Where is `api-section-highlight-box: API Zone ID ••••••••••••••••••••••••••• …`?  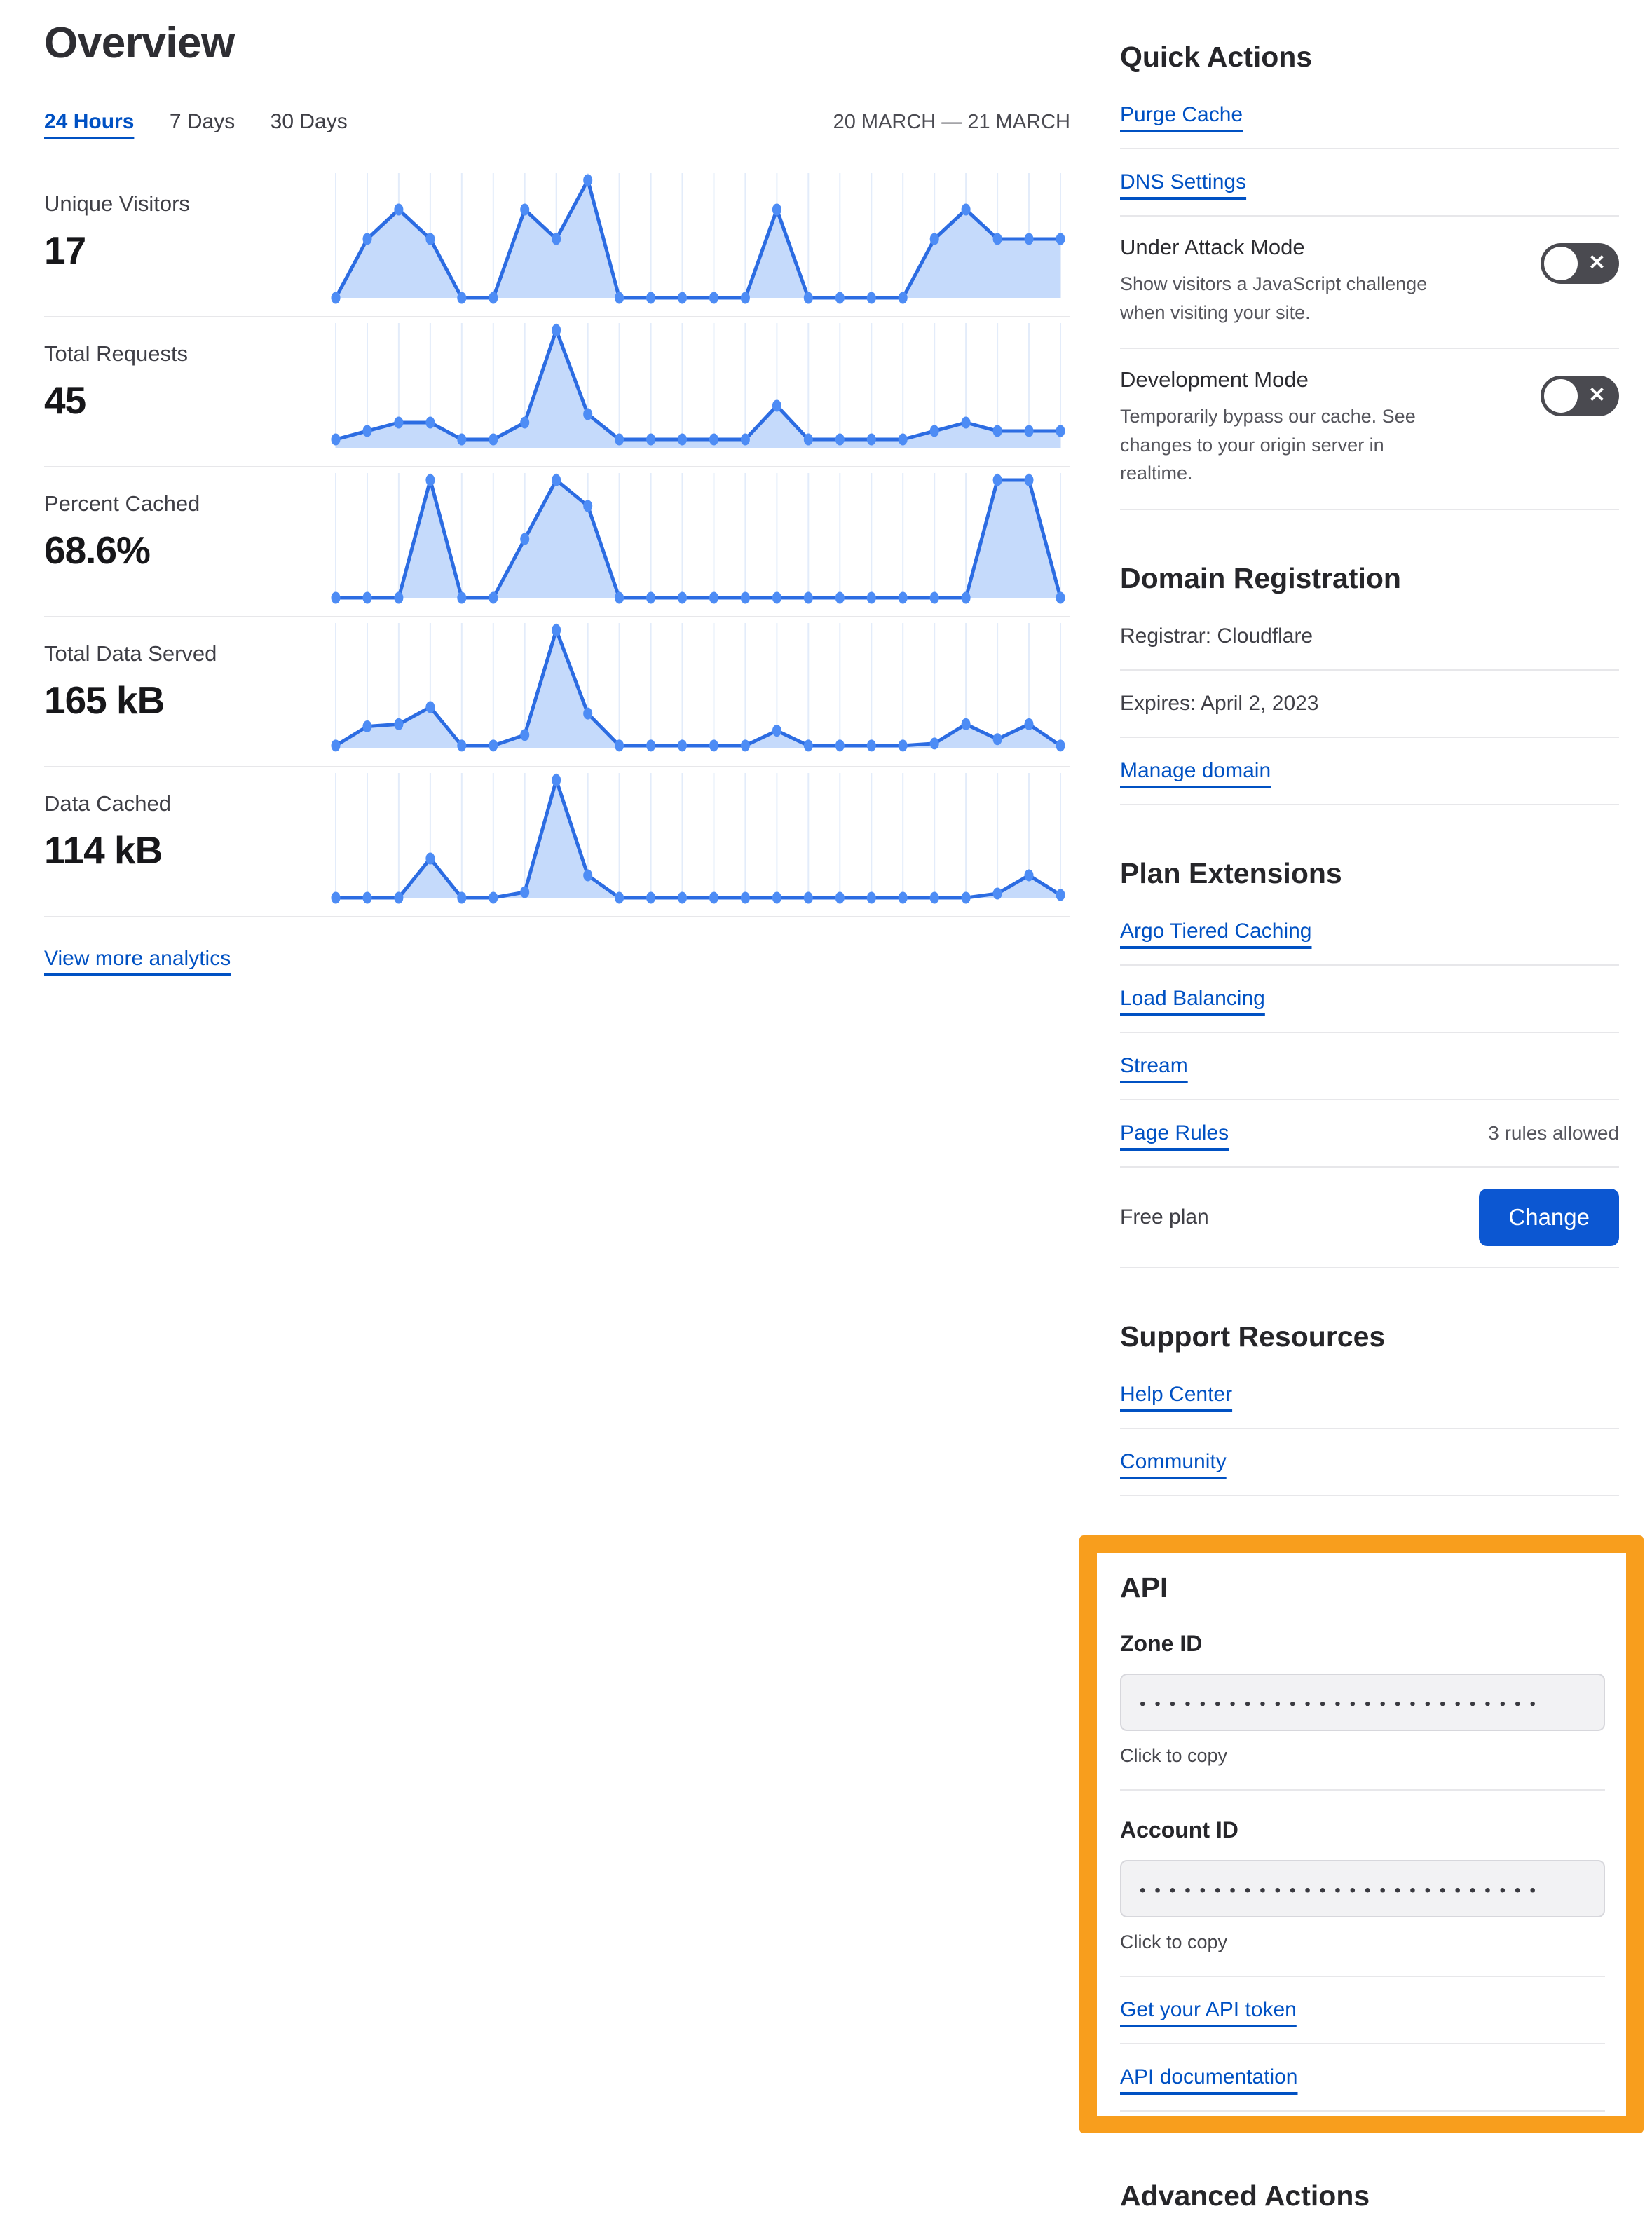
api-section-highlight-box: API Zone ID ••••••••••••••••••••••••••• … is located at coordinates (1361, 1834).